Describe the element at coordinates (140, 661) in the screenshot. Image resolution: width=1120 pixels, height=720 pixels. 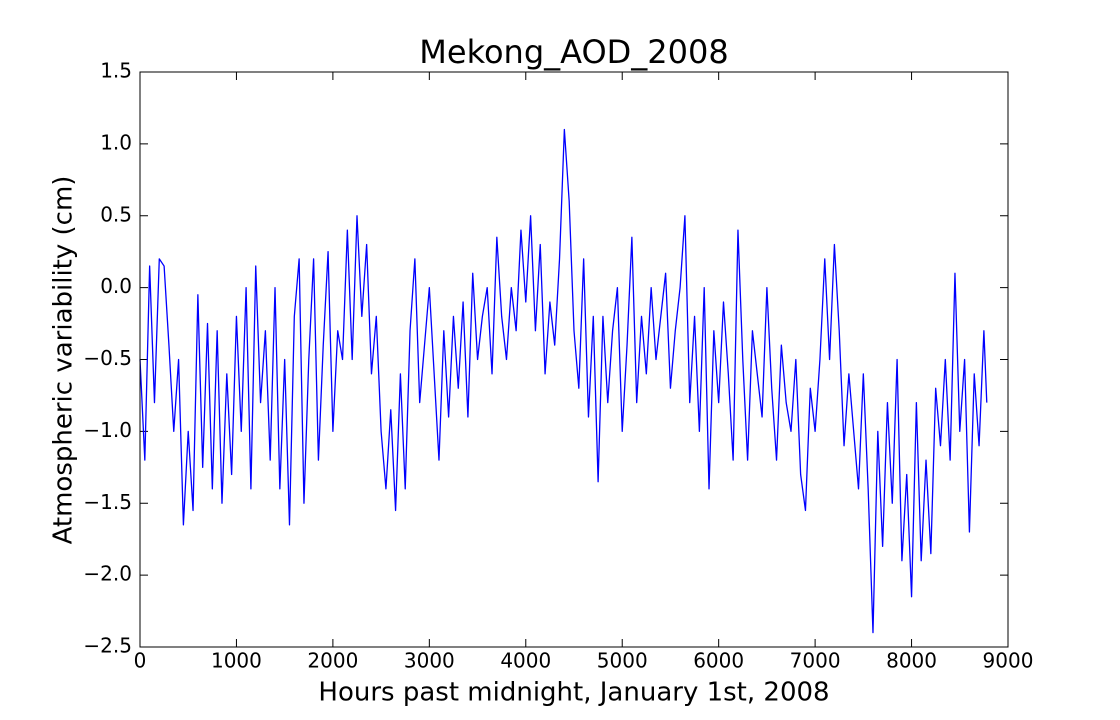
I see `x-tick-label: 0` at that location.